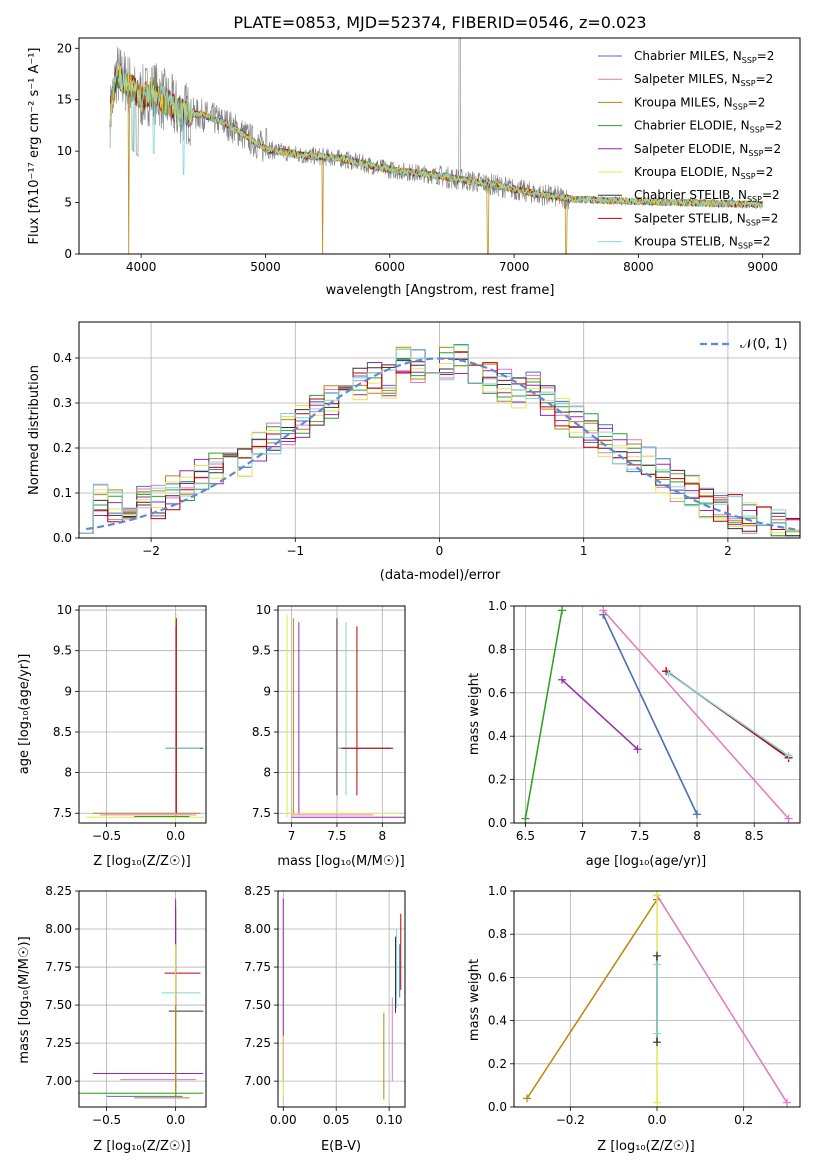 The height and width of the screenshot is (1174, 819). Describe the element at coordinates (440, 575) in the screenshot. I see `residuals-xlabel: (data-model)/error` at that location.